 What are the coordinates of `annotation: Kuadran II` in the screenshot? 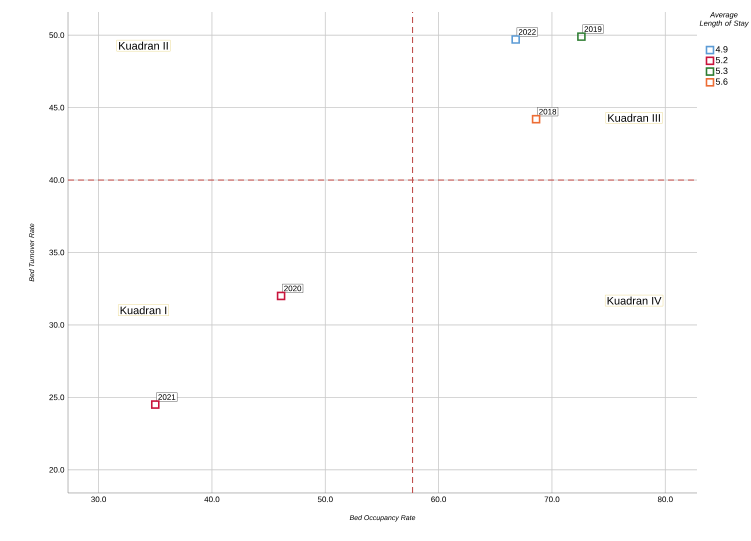 It's located at (143, 46).